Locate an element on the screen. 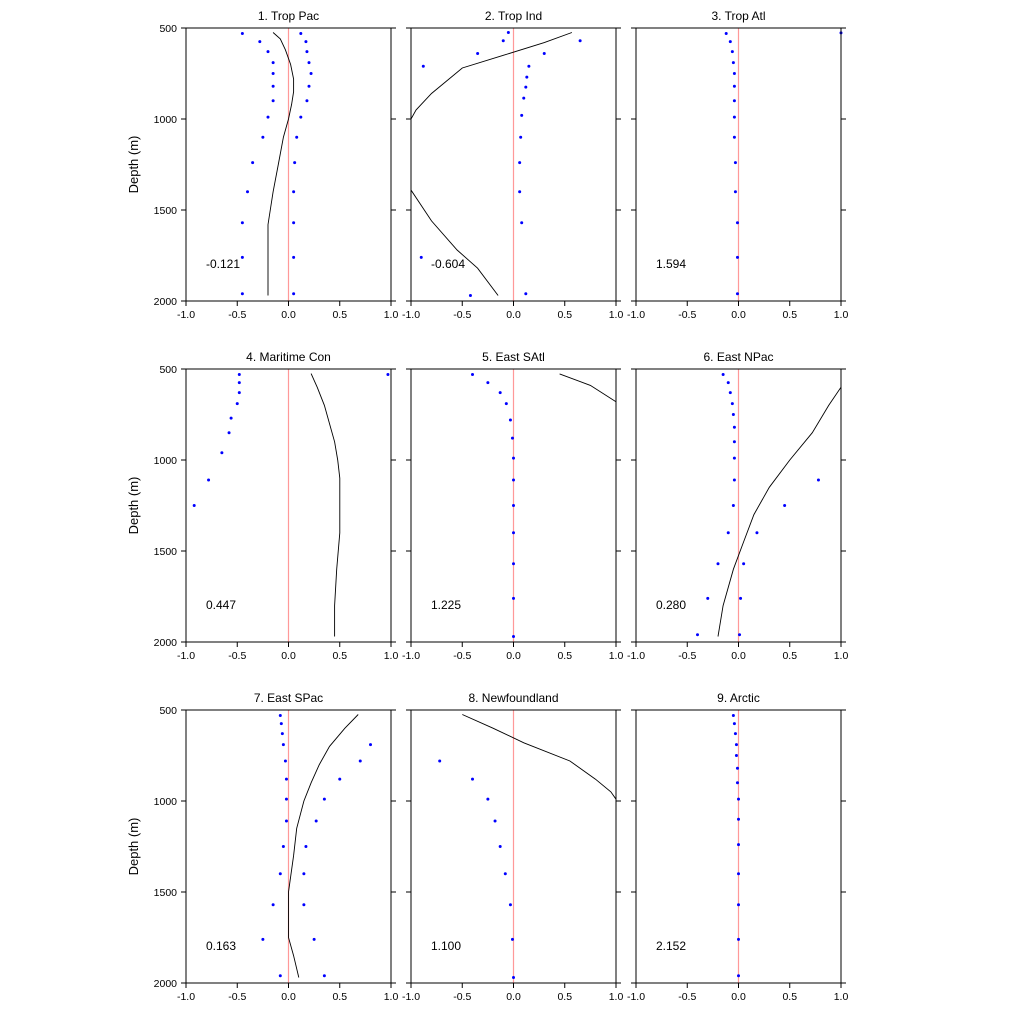 The height and width of the screenshot is (1024, 1024). panel-4-xtick-label-1: -0.5 is located at coordinates (237, 656).